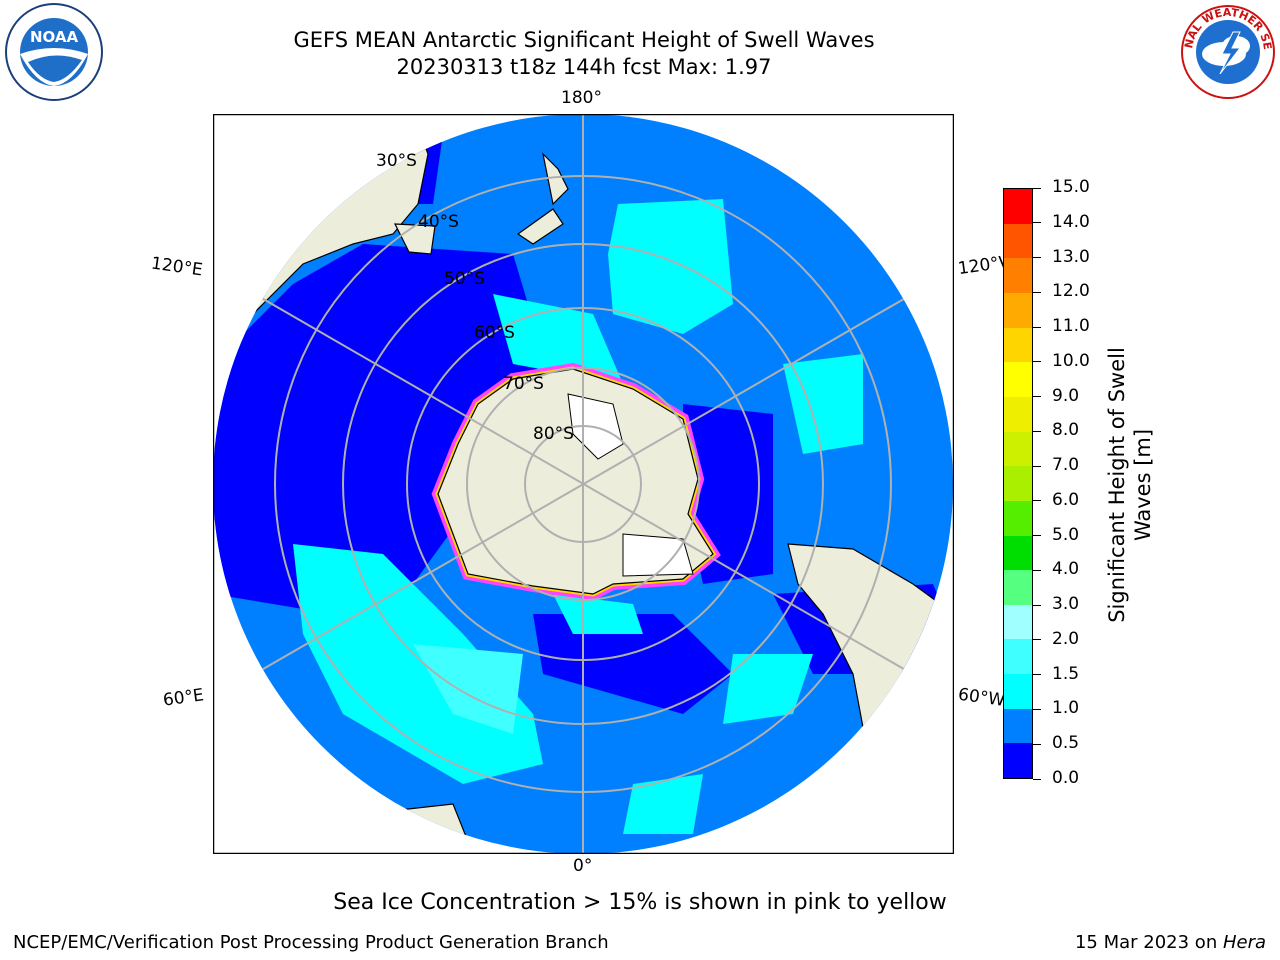 This screenshot has height=960, width=1280. What do you see at coordinates (1244, 942) in the screenshot?
I see `footer-host: Hera` at bounding box center [1244, 942].